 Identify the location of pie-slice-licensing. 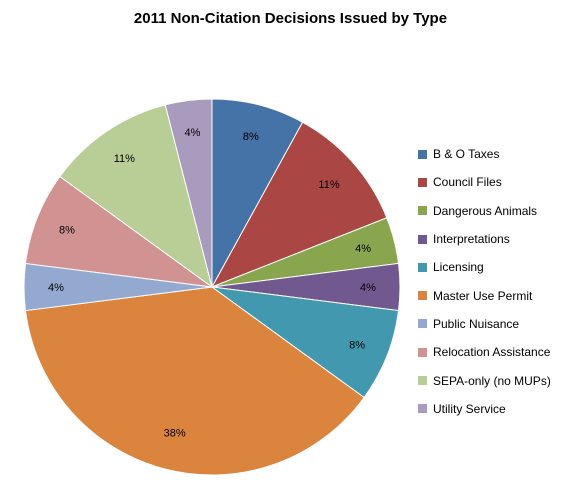
(305, 342).